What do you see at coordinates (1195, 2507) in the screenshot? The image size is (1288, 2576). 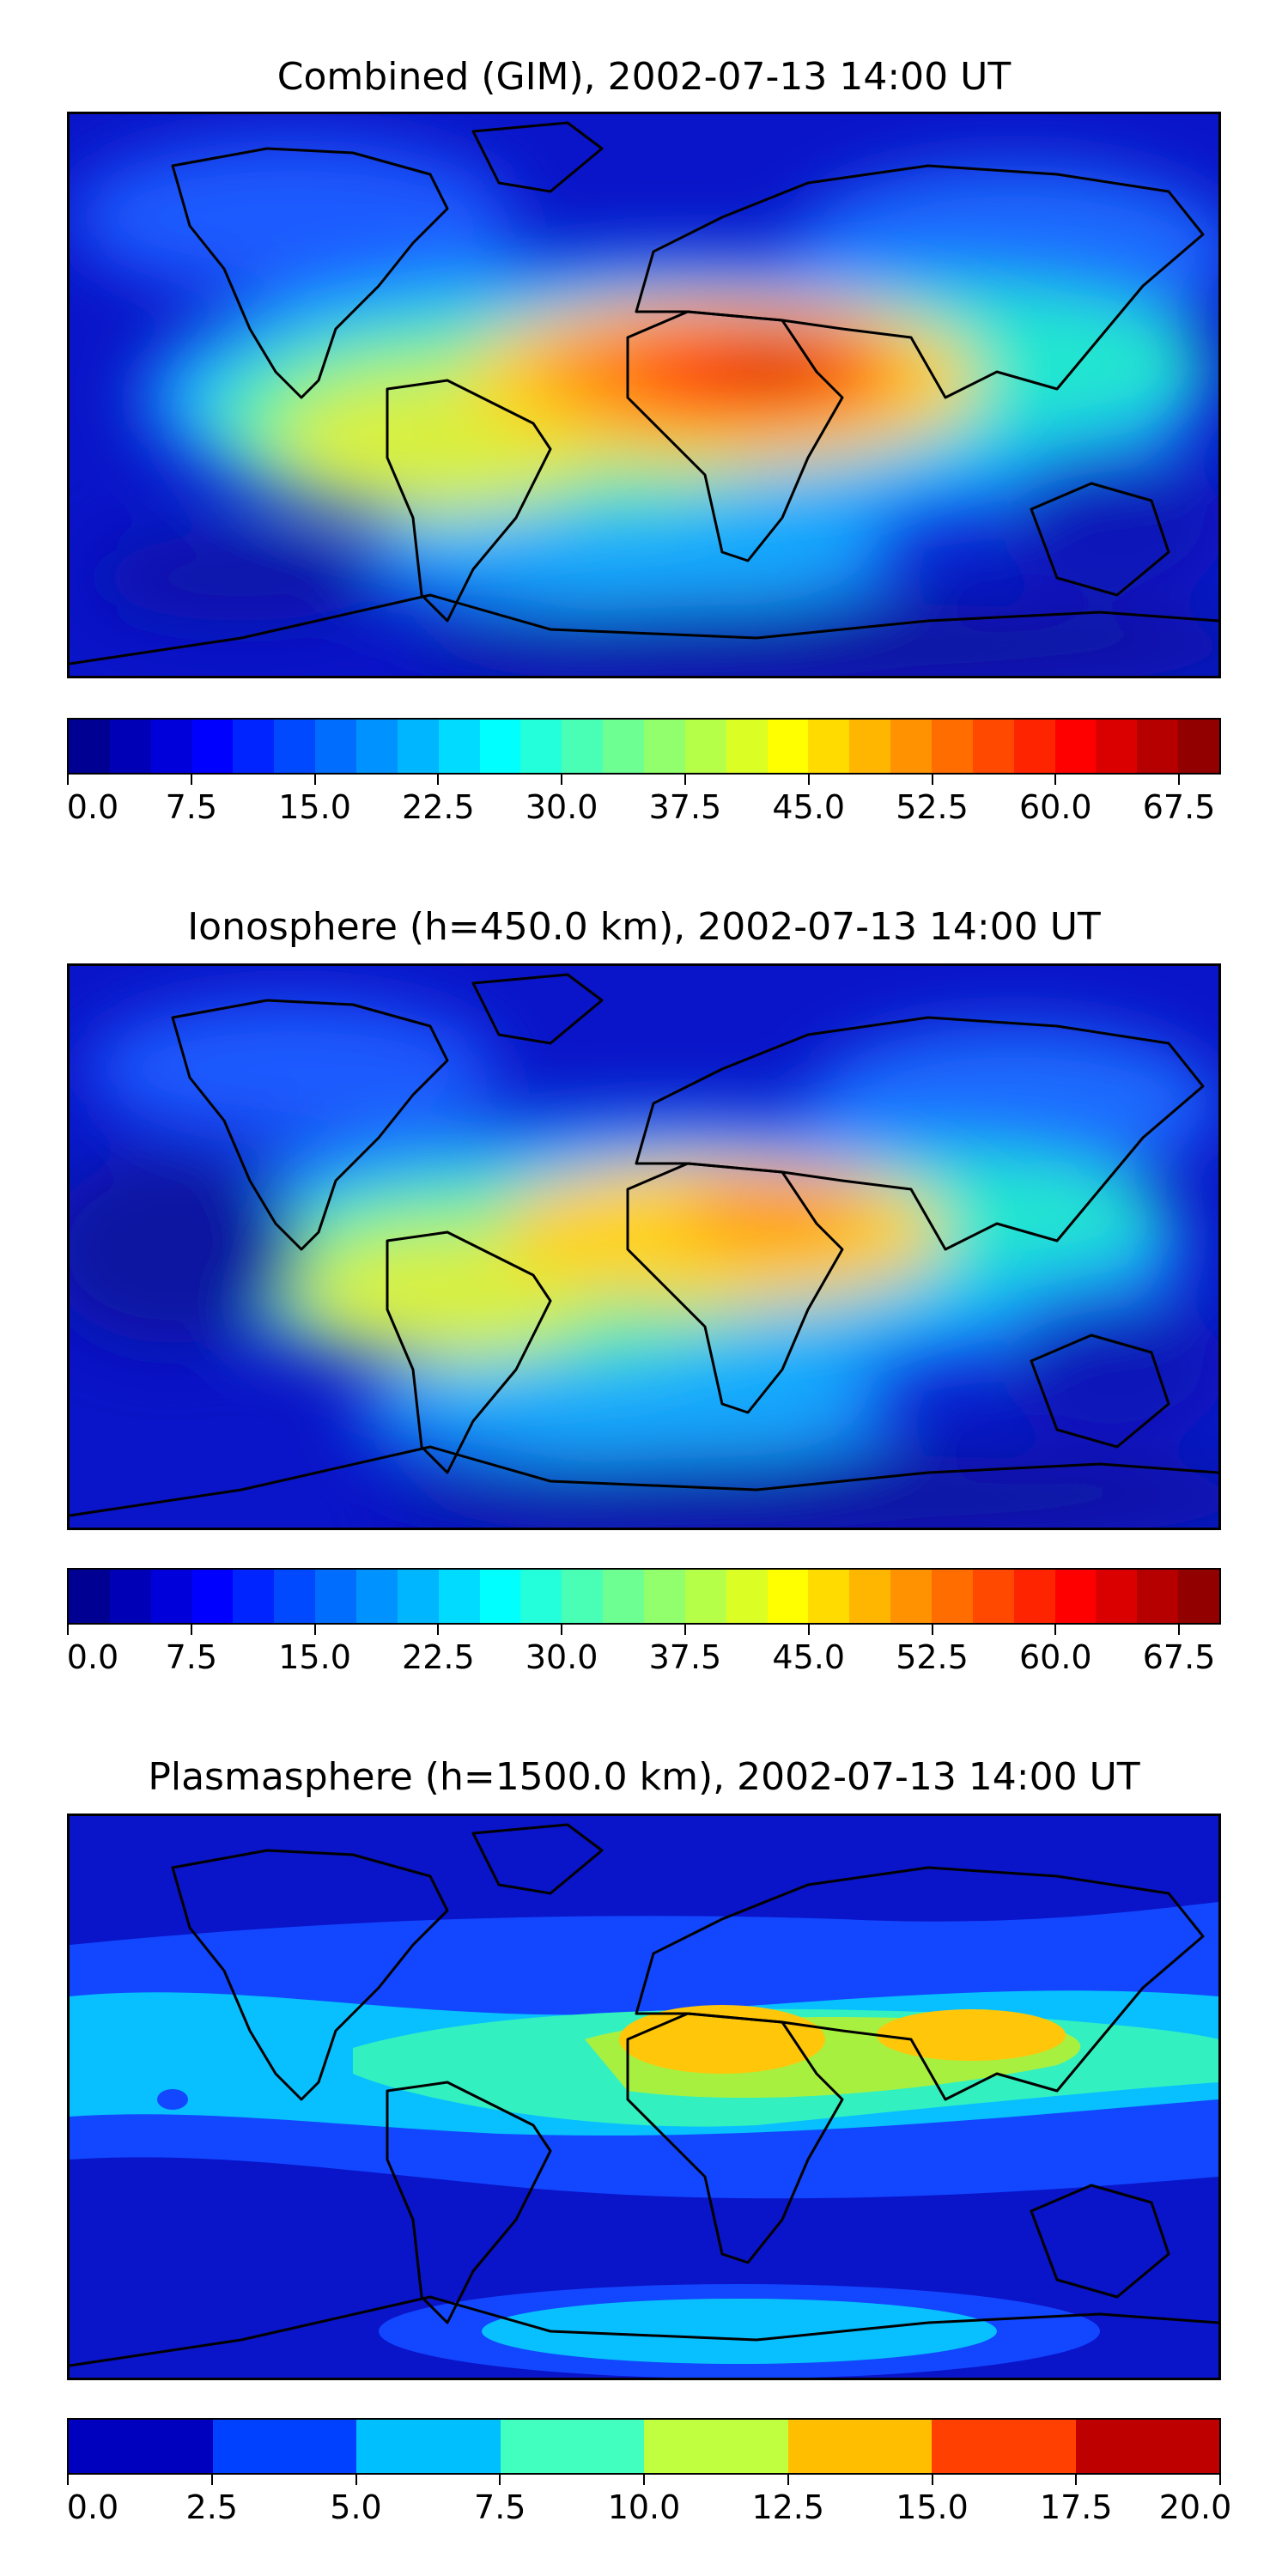 I see `colorbar-tick-label: 20.0` at bounding box center [1195, 2507].